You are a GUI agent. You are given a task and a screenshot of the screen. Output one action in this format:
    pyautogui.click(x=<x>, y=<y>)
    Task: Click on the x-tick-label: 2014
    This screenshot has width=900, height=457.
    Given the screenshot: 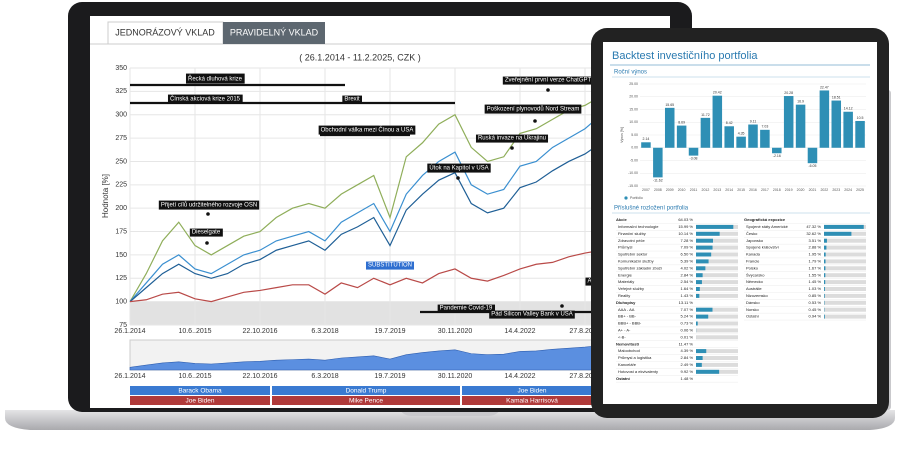 What is the action you would take?
    pyautogui.click(x=729, y=190)
    